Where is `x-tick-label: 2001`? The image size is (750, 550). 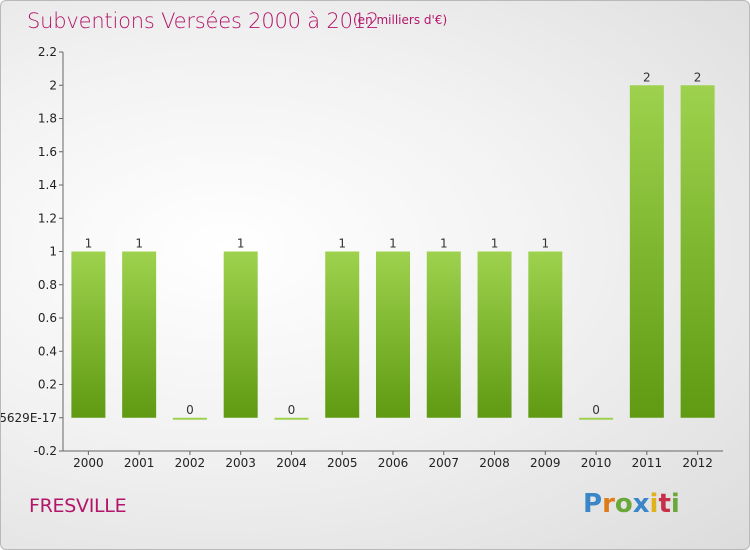
x-tick-label: 2001 is located at coordinates (139, 463).